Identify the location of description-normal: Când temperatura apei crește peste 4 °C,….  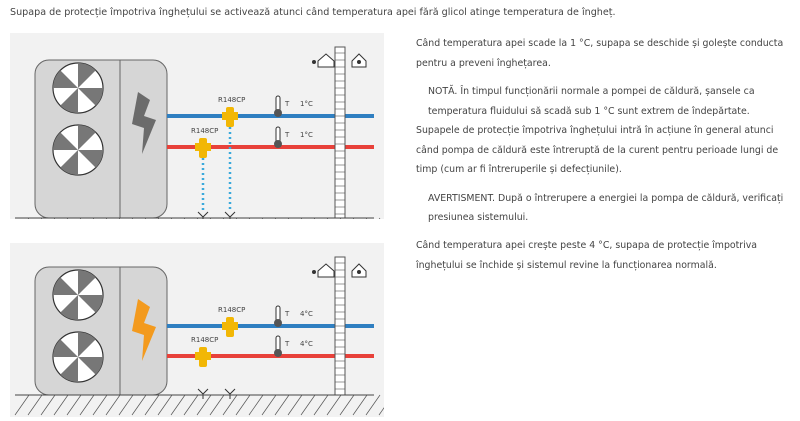
(606, 255).